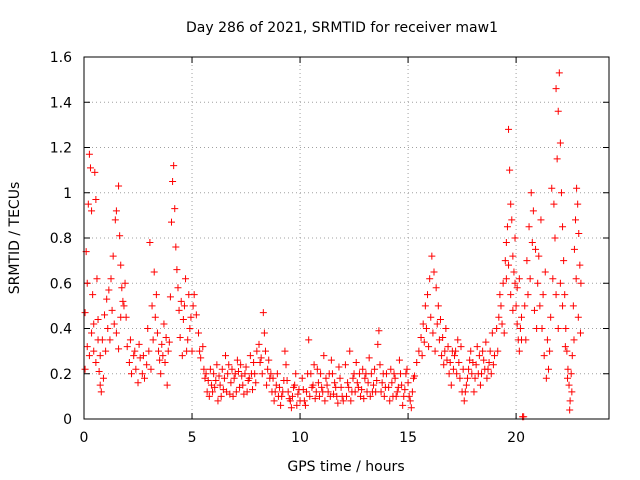 The width and height of the screenshot is (640, 480). I want to click on y-tick-label: 0.2, so click(61, 375).